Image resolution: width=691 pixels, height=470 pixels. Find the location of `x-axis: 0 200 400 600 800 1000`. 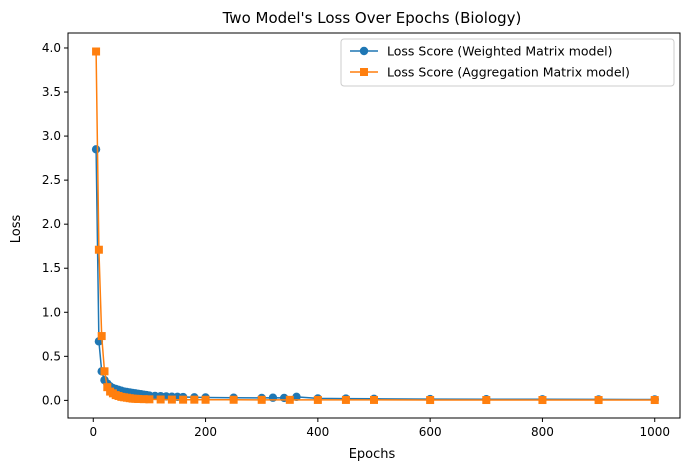

x-axis: 0 200 400 600 800 1000 is located at coordinates (379, 428).